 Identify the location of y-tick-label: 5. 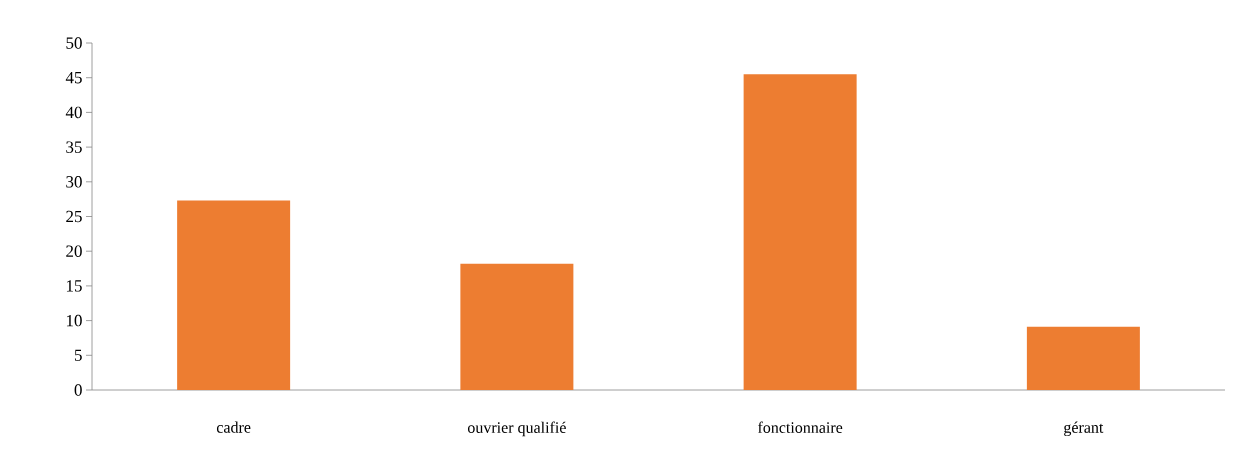
(78, 355).